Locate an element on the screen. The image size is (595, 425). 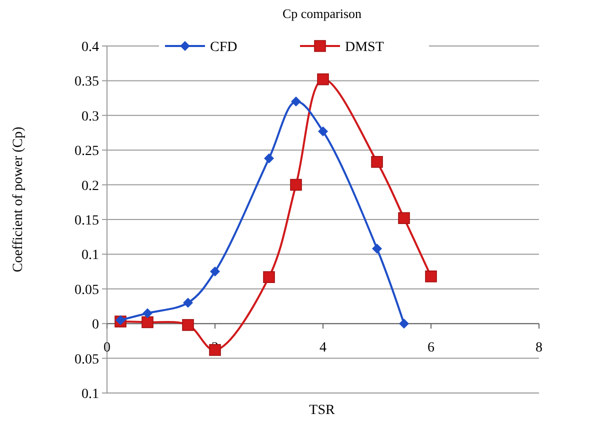
y-tick-label: 0.35 is located at coordinates (86, 82).